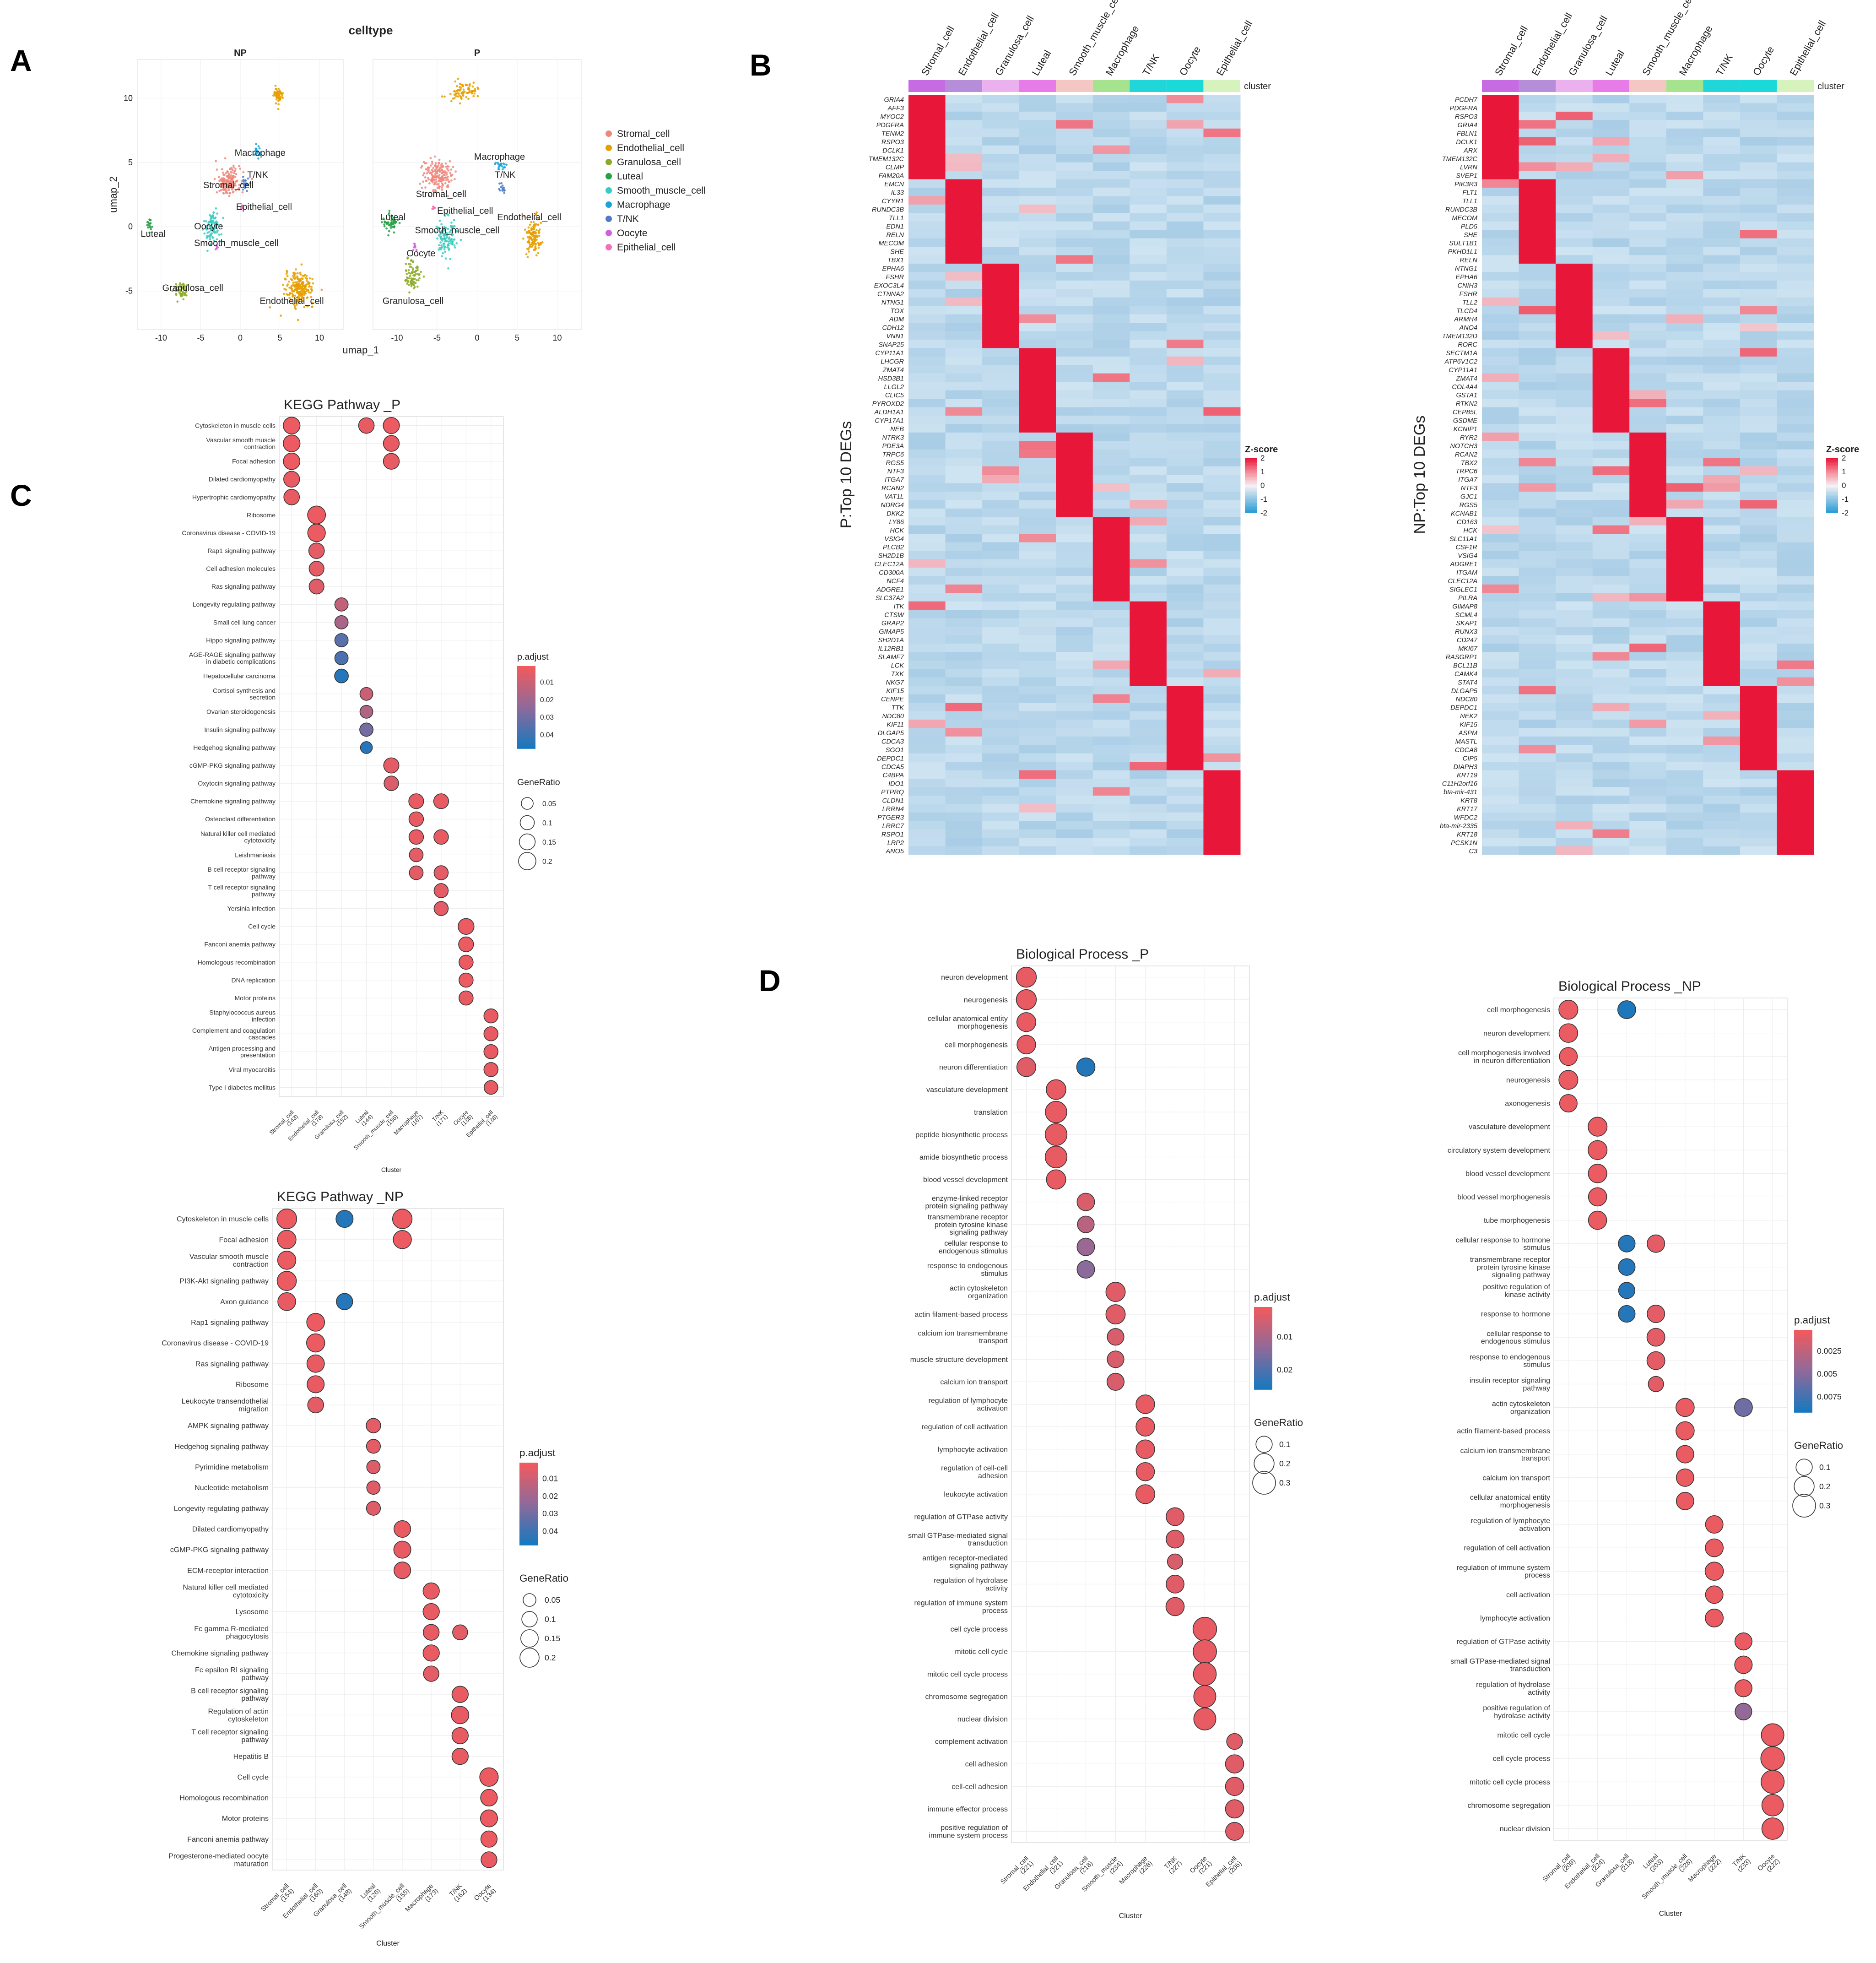  What do you see at coordinates (1251, 479) in the screenshot?
I see `heatmap-zscore-swatch` at bounding box center [1251, 479].